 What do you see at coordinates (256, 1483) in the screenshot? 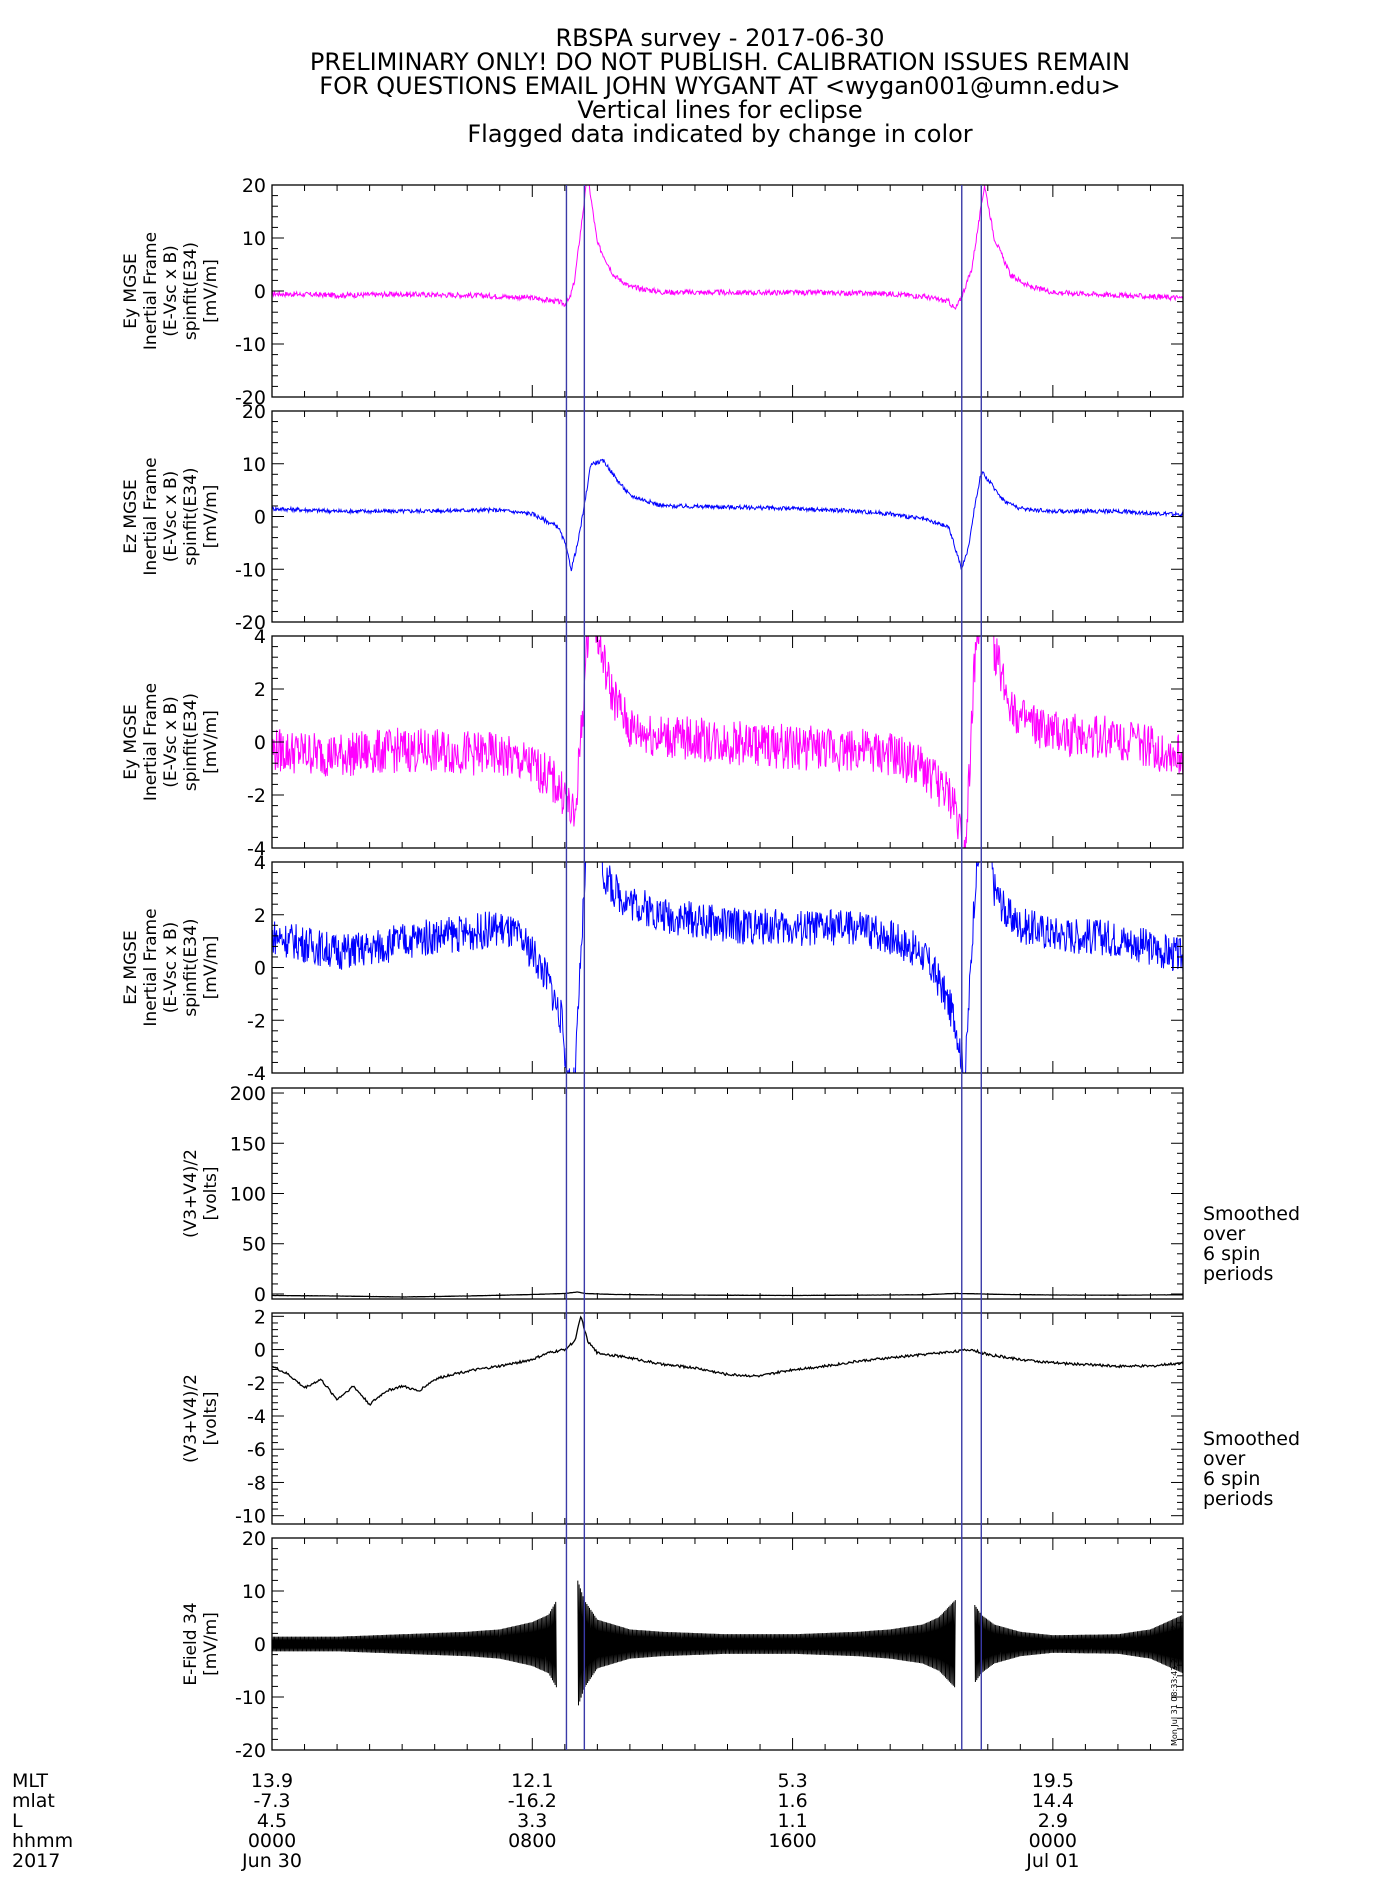
I see `y-tick-label: -8` at bounding box center [256, 1483].